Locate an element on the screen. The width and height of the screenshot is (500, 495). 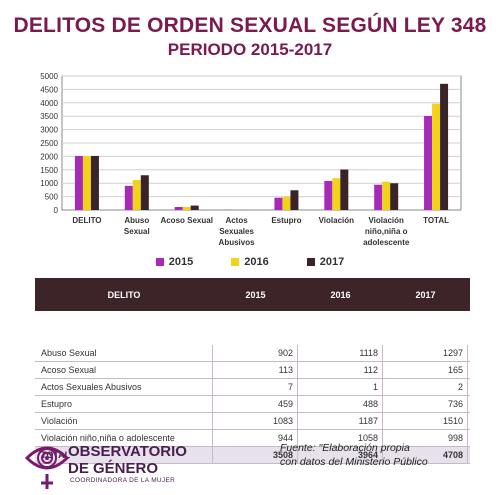
x-tick-label: Acoso Sexual is located at coordinates (186, 220).